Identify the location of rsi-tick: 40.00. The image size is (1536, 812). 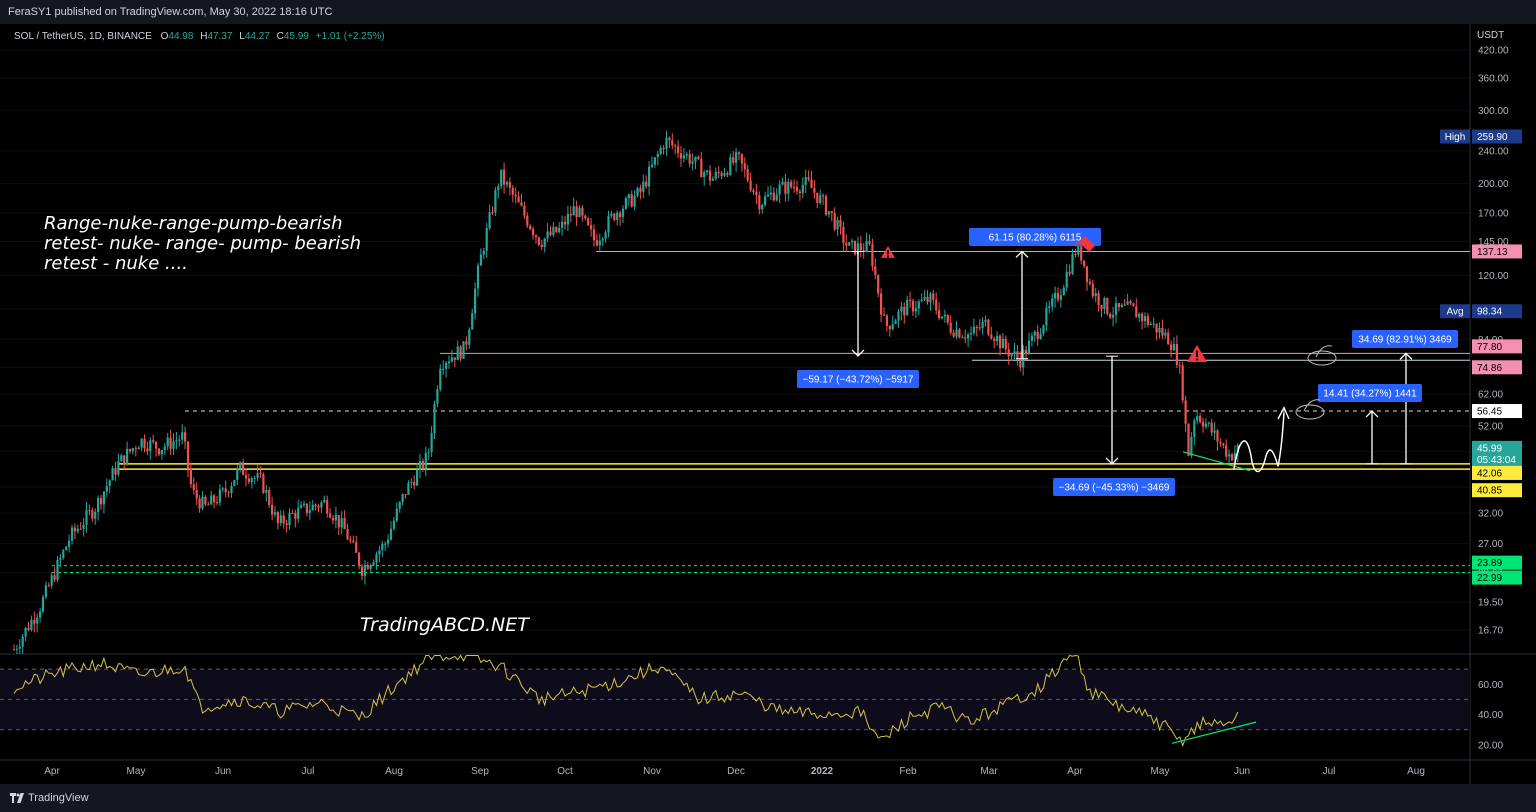
(1490, 715).